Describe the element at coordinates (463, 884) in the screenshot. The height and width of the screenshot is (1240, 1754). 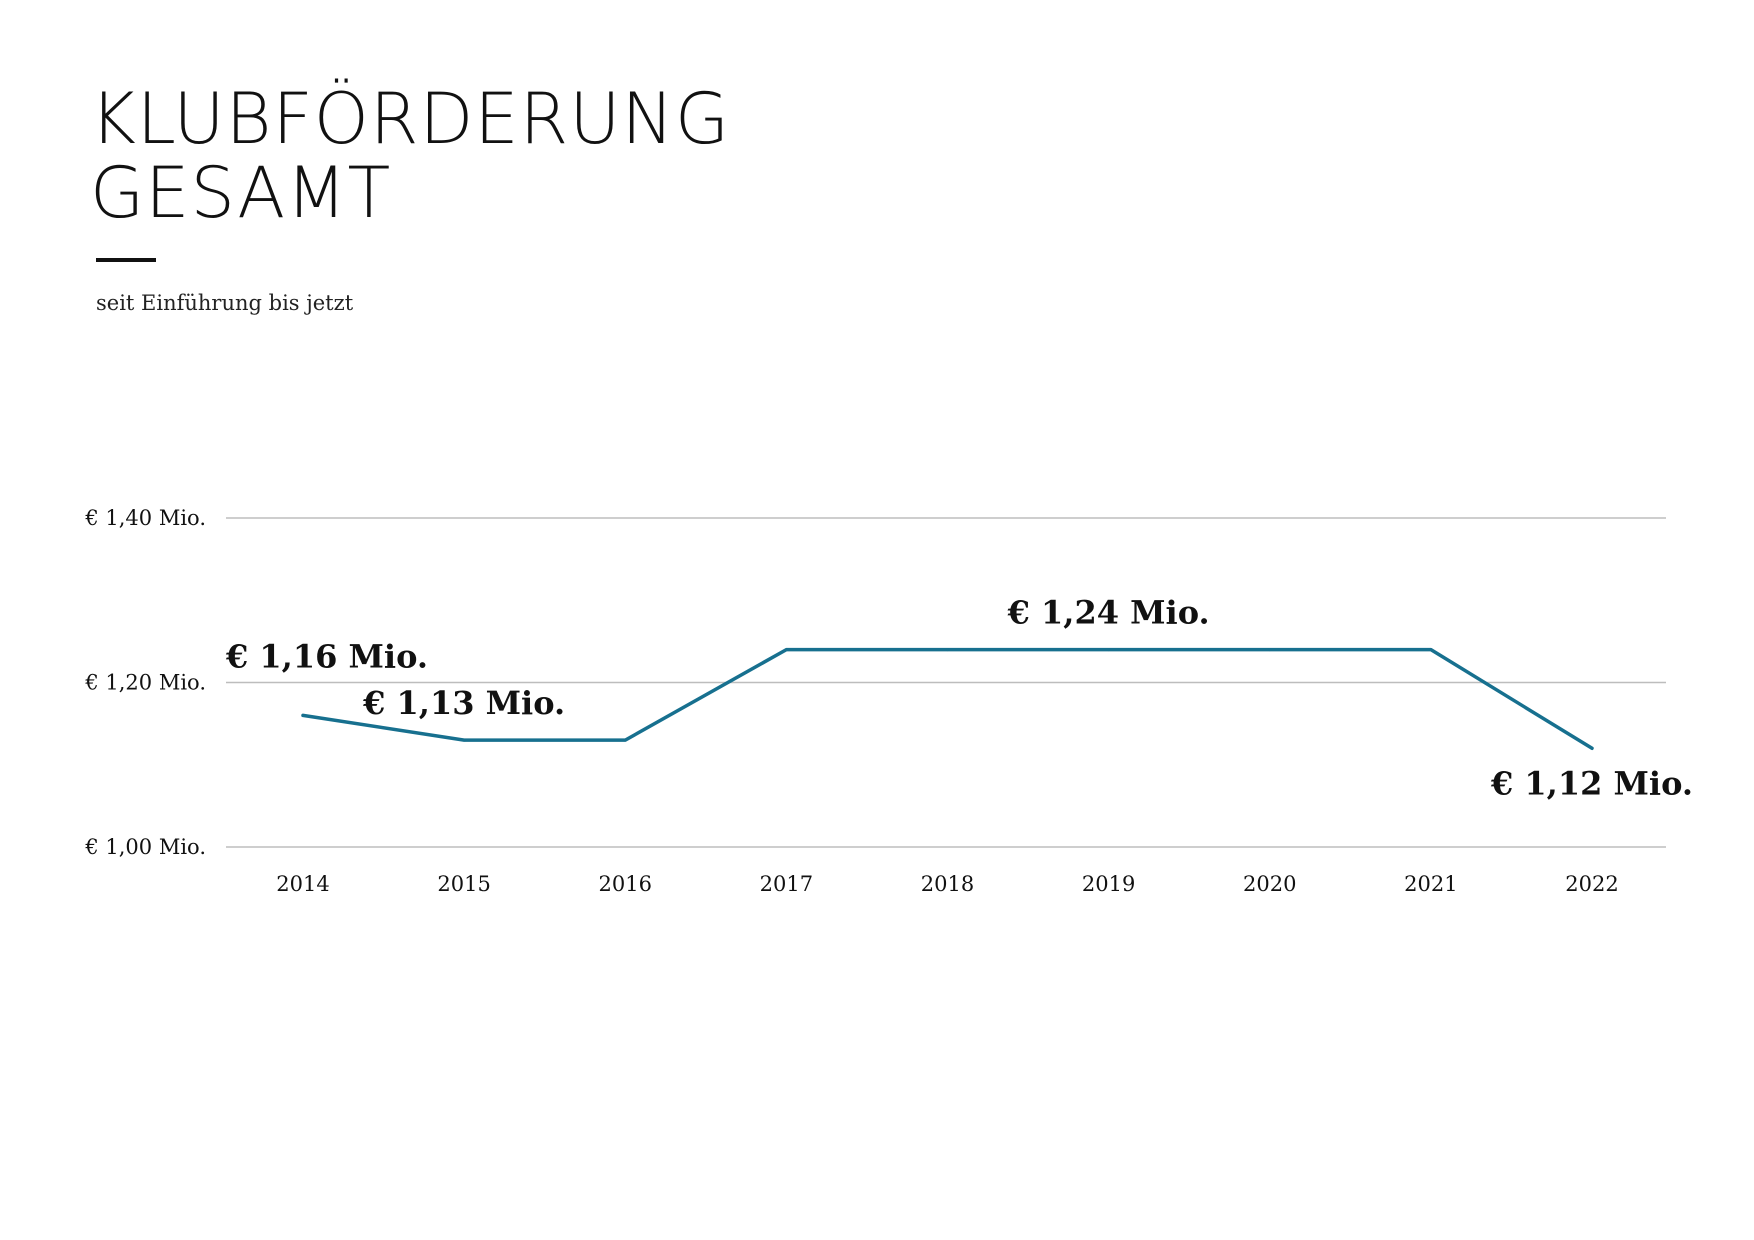
I see `x-tick-label: 2015` at that location.